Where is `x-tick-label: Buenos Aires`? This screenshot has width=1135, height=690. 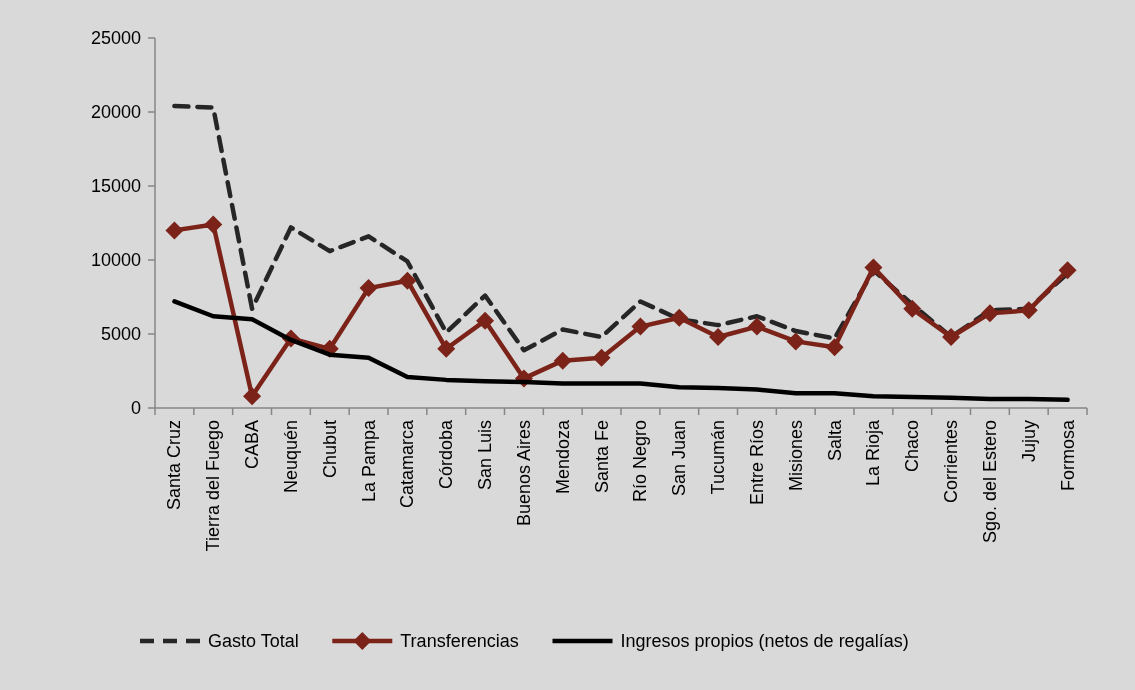 x-tick-label: Buenos Aires is located at coordinates (523, 473).